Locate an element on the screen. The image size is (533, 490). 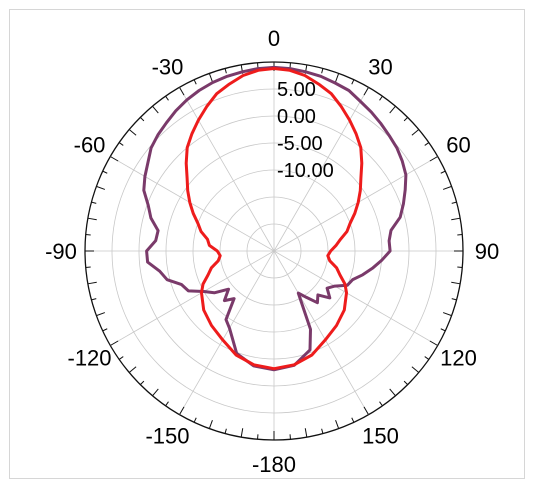
radial-tick-label: -5.00 is located at coordinates (300, 144).